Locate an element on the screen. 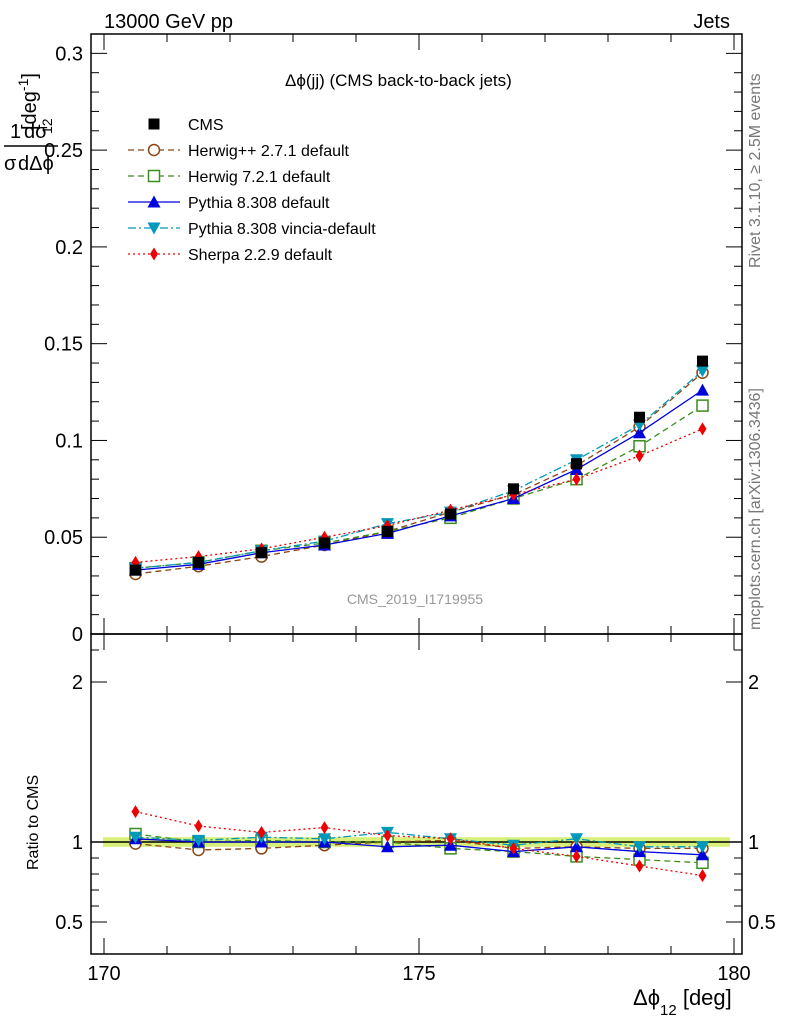 The image size is (786, 1024). ratio-line-pythia-8-308-default is located at coordinates (419, 847).